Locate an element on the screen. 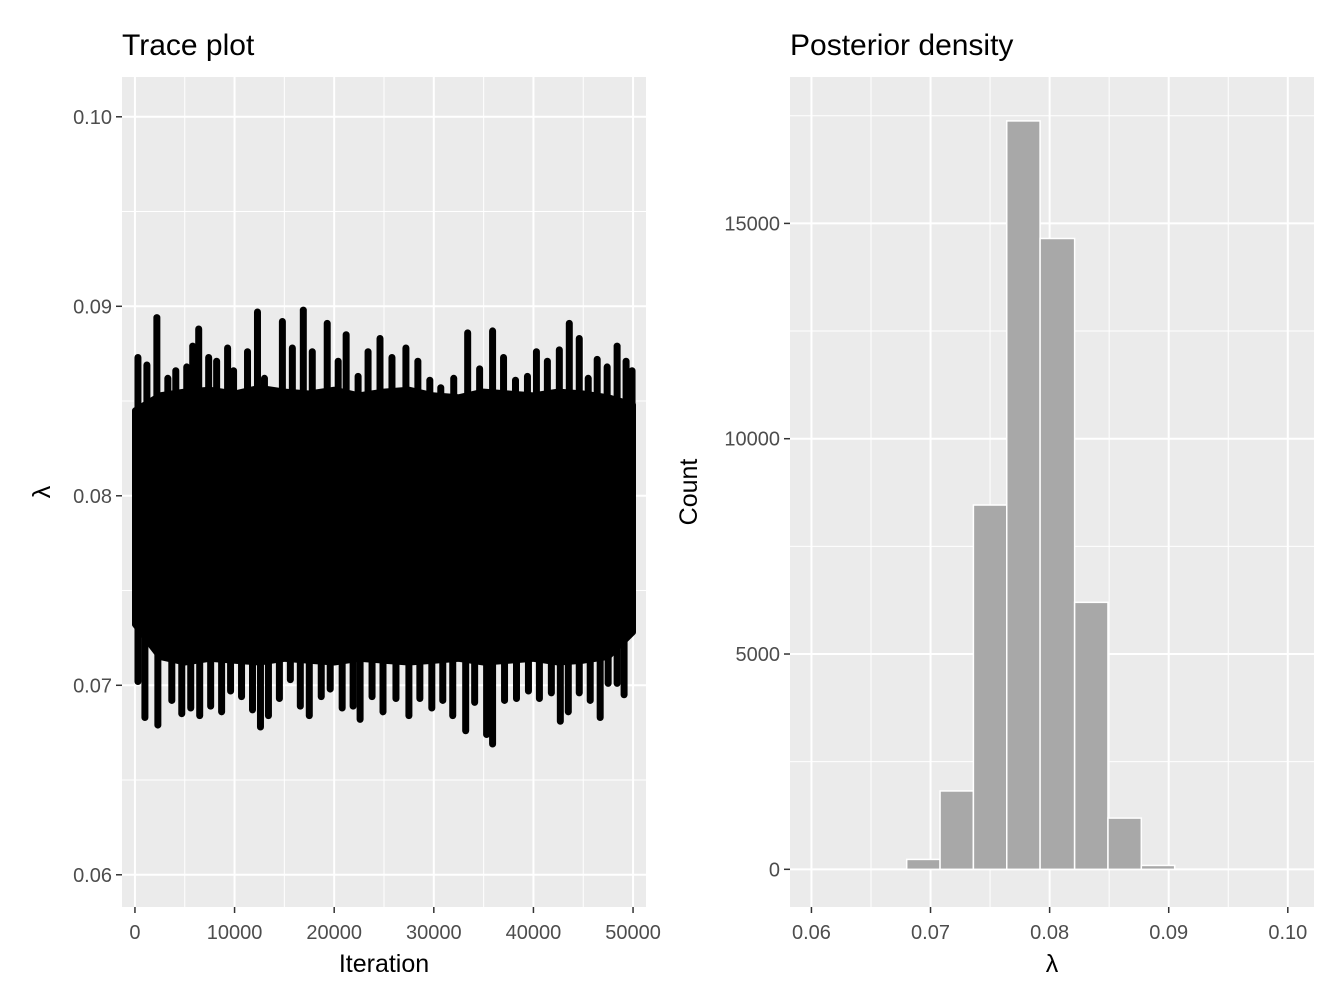  trace-x-tick-label: 10000 is located at coordinates (235, 933).